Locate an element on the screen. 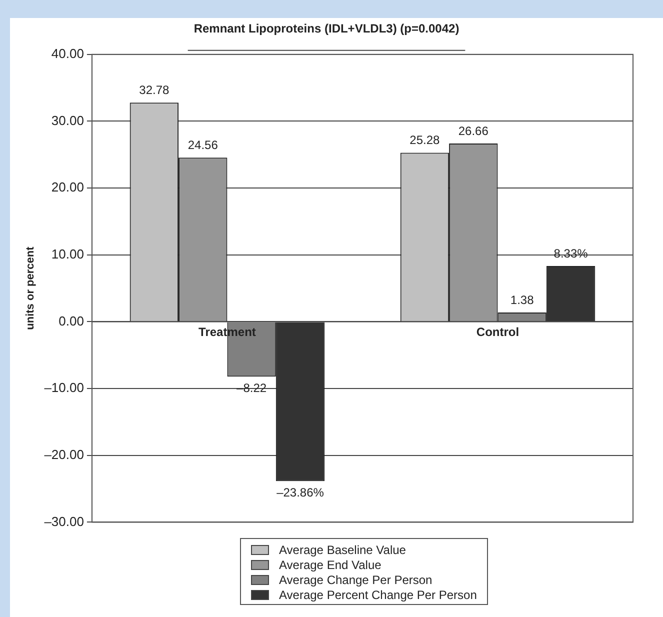 The image size is (663, 617). y-axis-title: units or percent is located at coordinates (30, 288).